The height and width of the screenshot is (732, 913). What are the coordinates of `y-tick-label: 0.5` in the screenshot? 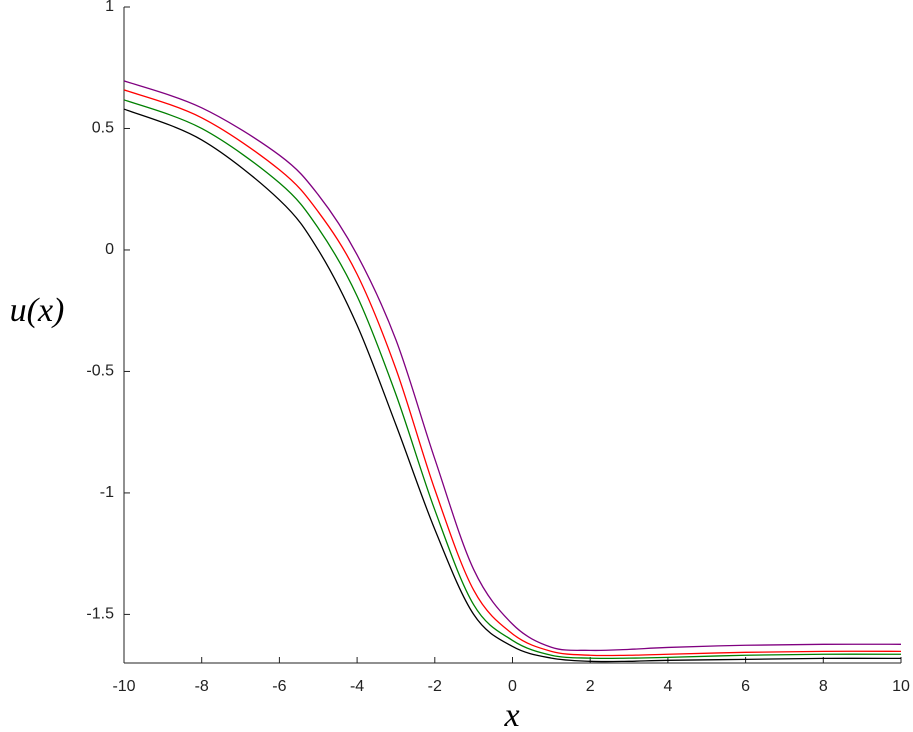 It's located at (103, 128).